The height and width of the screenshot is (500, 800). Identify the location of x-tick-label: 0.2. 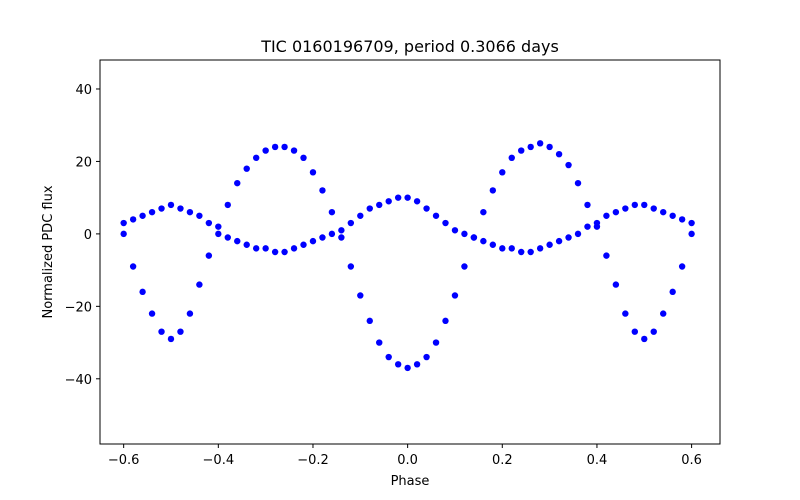
(502, 460).